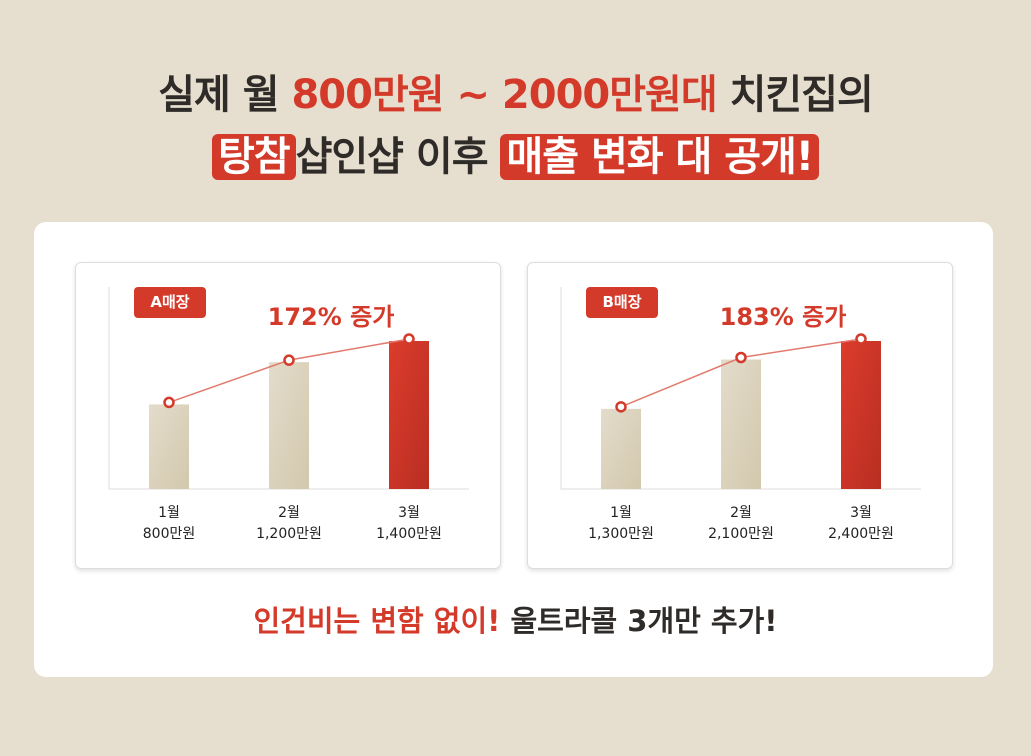  I want to click on footer-message: 인건비는 변함 없이! 울트라콜 3개만 추가!, so click(515, 619).